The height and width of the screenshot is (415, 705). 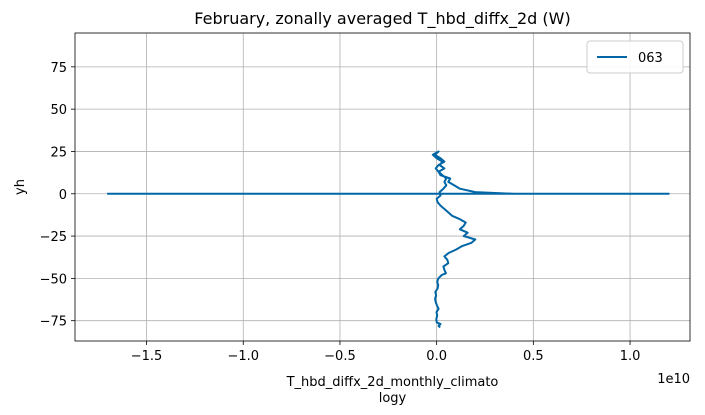 What do you see at coordinates (393, 398) in the screenshot?
I see `x-axis-label-line2: logy` at bounding box center [393, 398].